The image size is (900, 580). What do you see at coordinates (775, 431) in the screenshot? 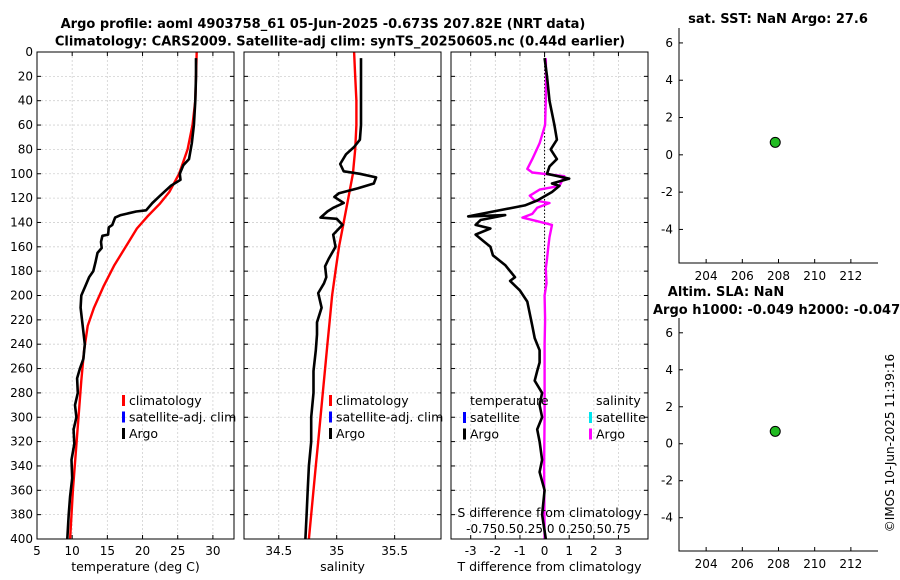
I see `data-point` at bounding box center [775, 431].